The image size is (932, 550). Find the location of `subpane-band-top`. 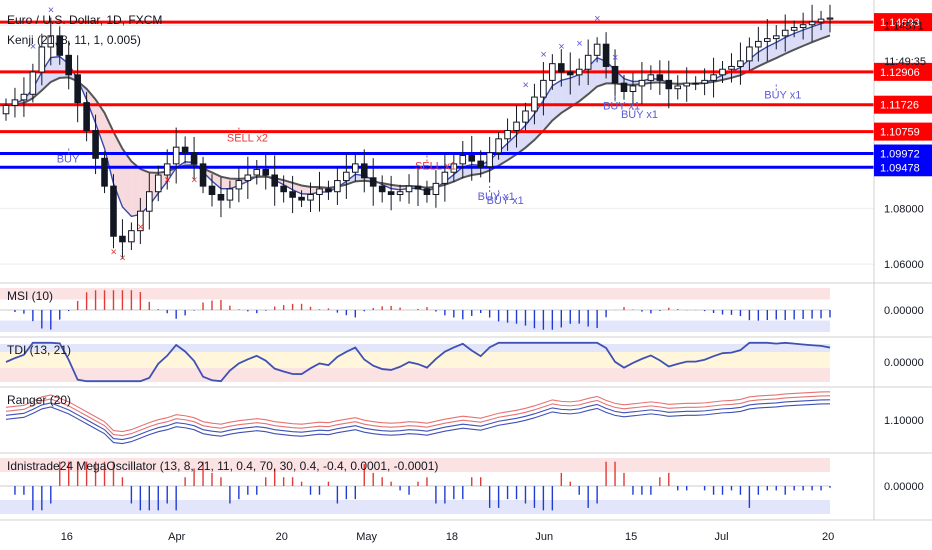

subpane-band-top is located at coordinates (415, 465).